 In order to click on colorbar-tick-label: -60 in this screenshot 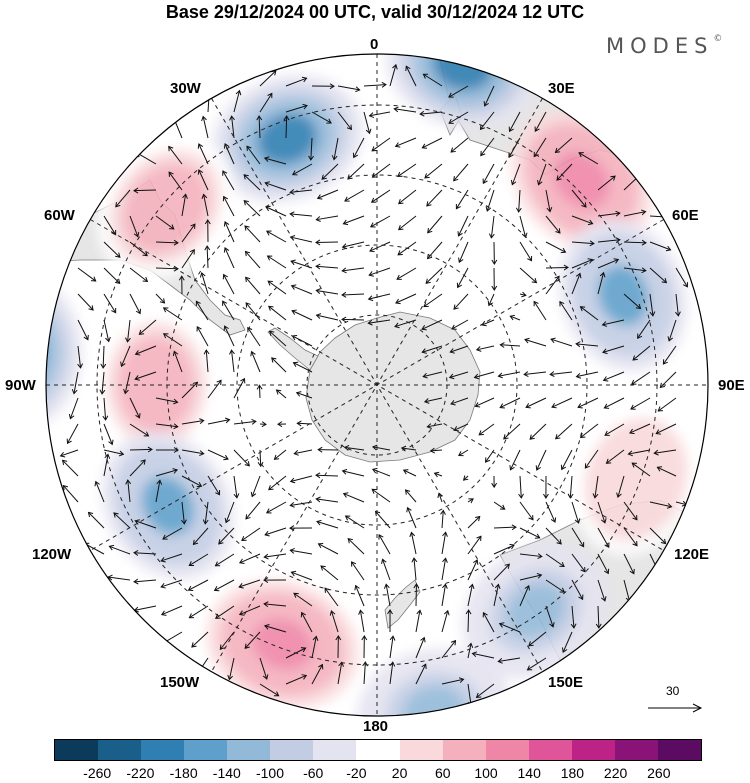, I will do `click(313, 773)`.